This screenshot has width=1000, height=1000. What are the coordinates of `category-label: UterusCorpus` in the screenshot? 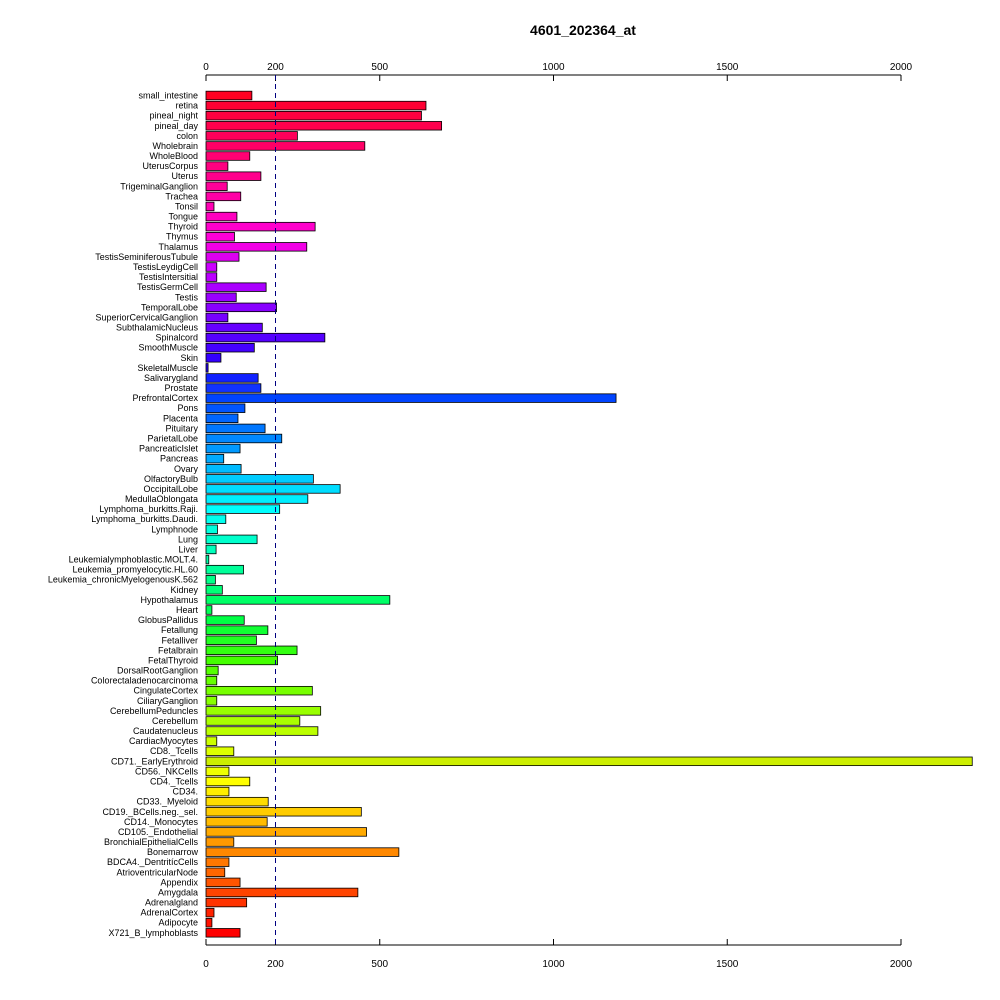 It's located at (170, 166).